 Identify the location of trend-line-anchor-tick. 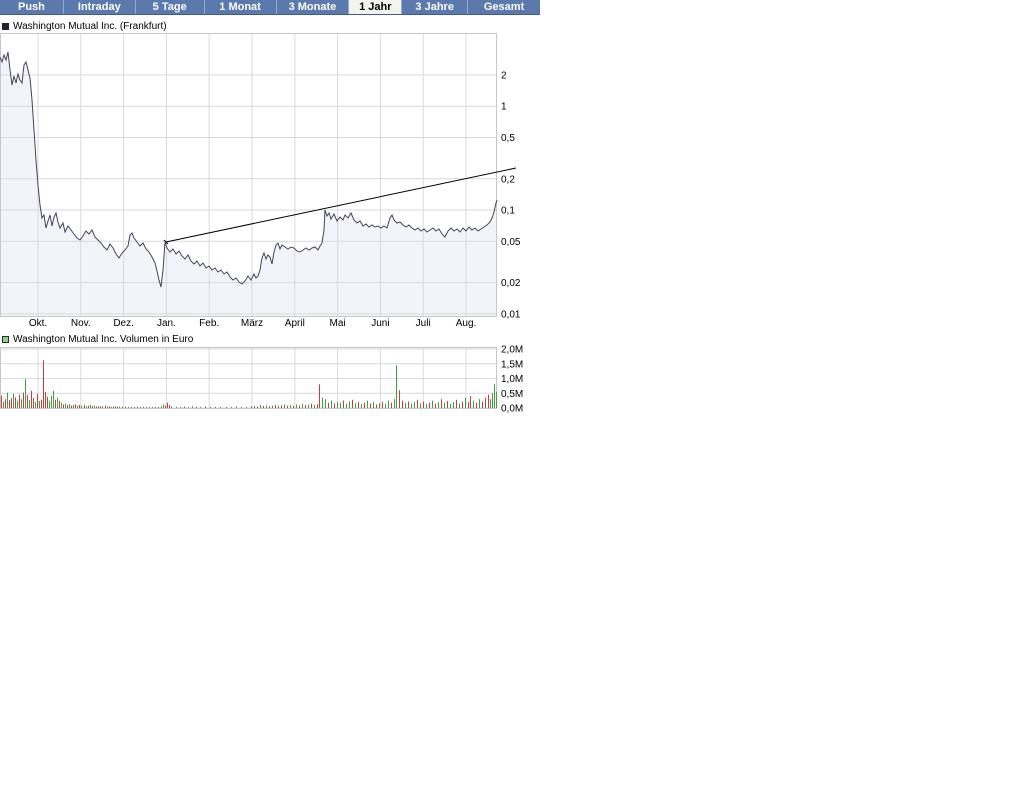
(166, 242).